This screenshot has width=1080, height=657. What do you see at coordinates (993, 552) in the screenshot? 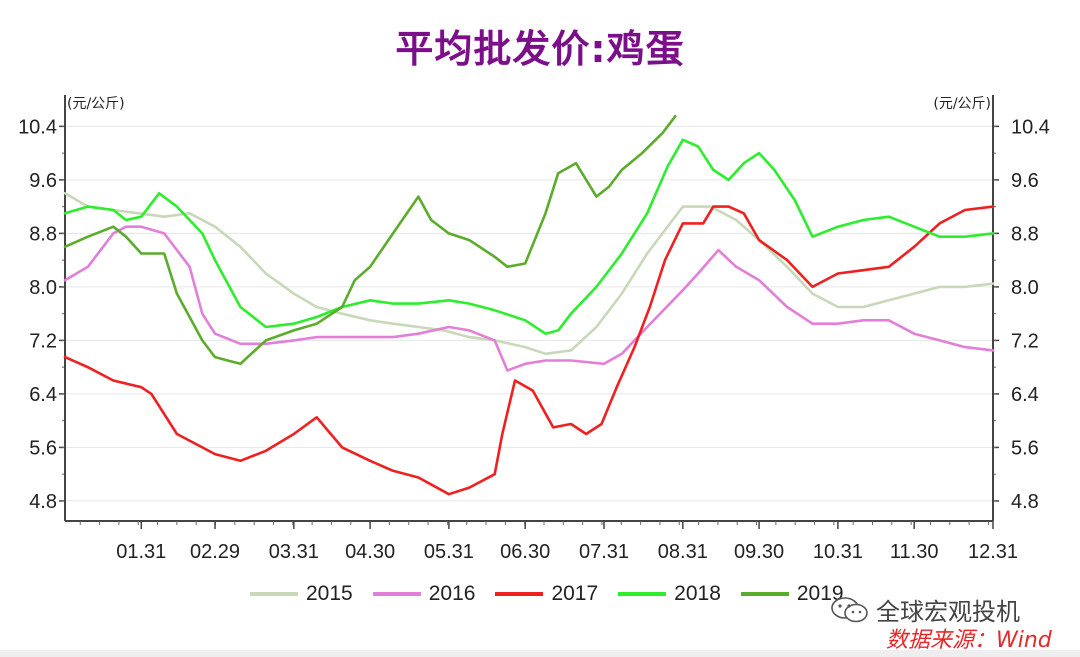
I see `x-tick-label: 12.31` at bounding box center [993, 552].